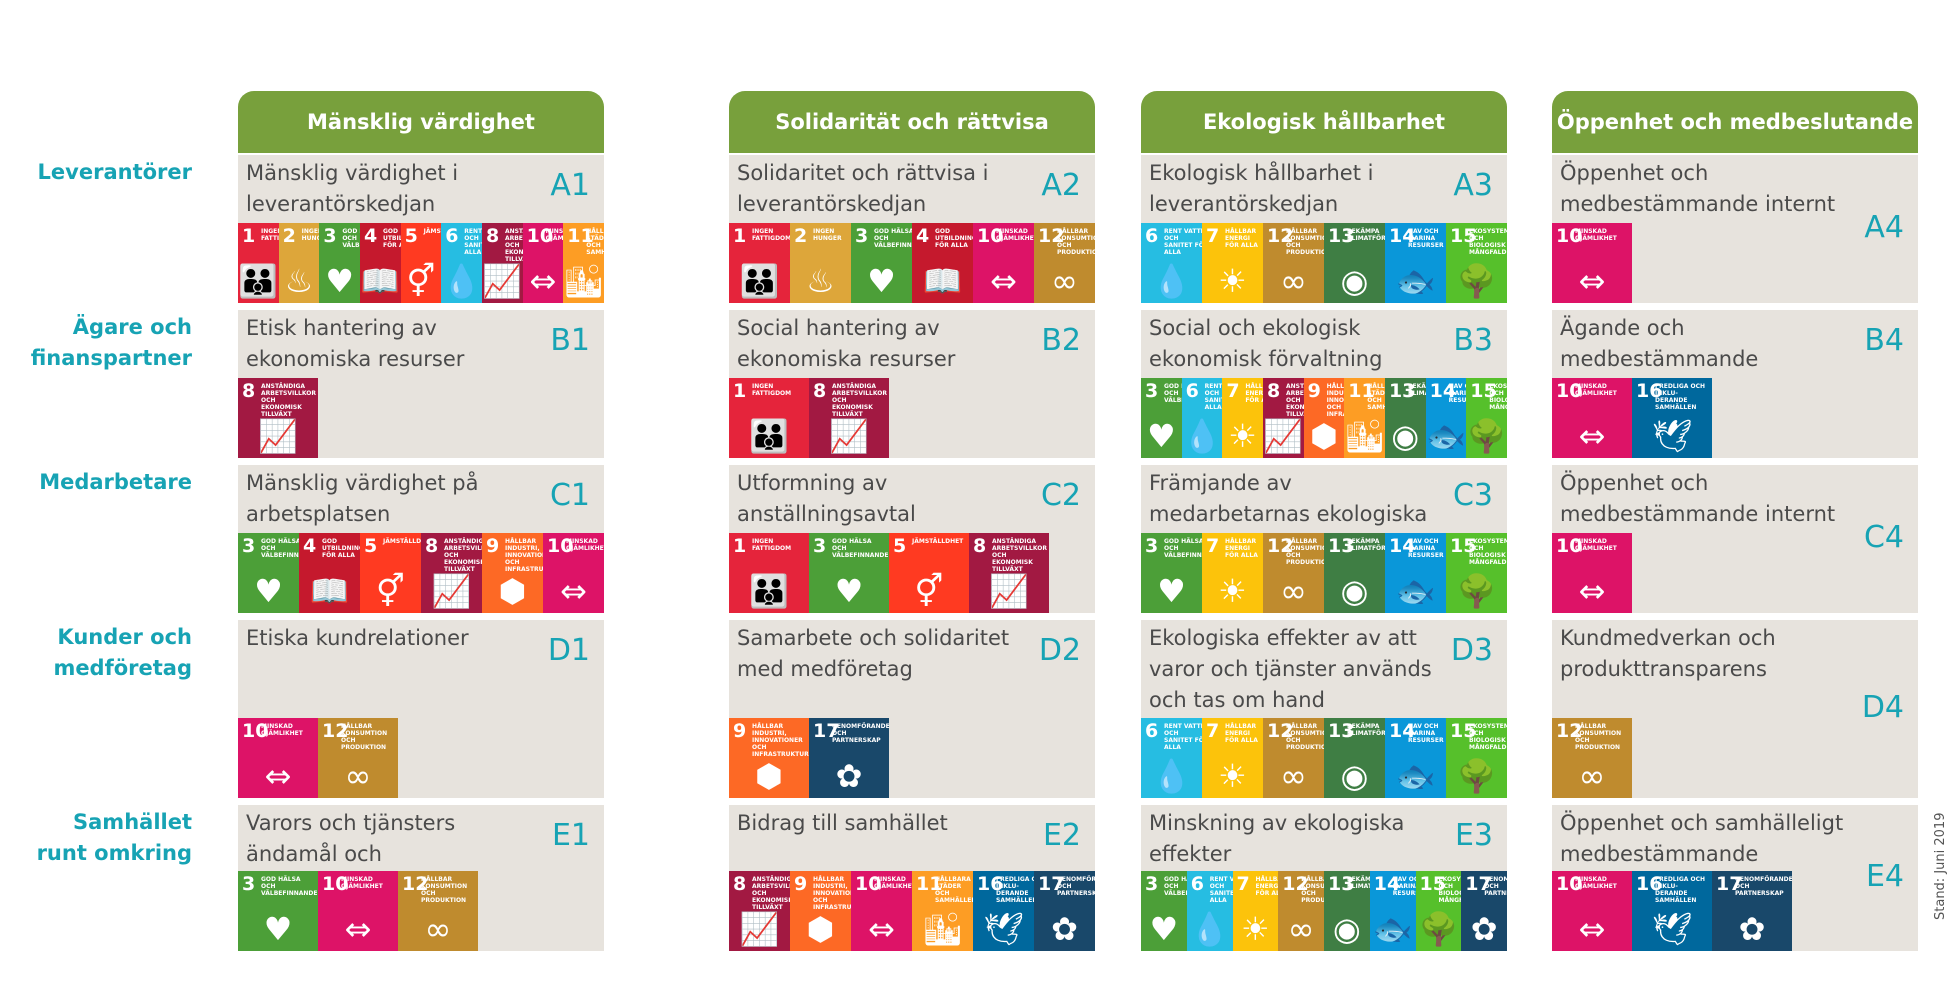 This screenshot has height=981, width=1952. What do you see at coordinates (1598, 737) in the screenshot?
I see `sdg-label: HÅLLBAR KONSUMTION OCH PRODUKTION` at bounding box center [1598, 737].